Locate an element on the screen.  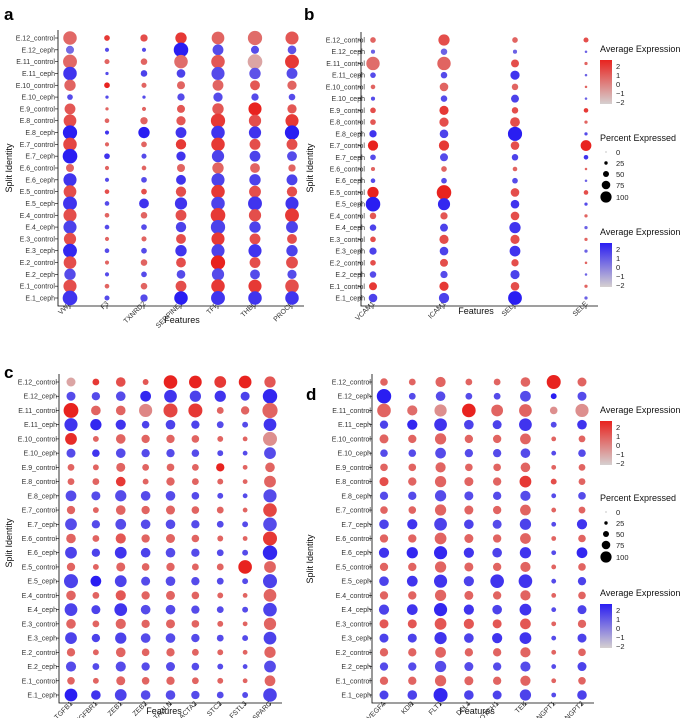
panel-d-label: d is located at coordinates (311, 394).